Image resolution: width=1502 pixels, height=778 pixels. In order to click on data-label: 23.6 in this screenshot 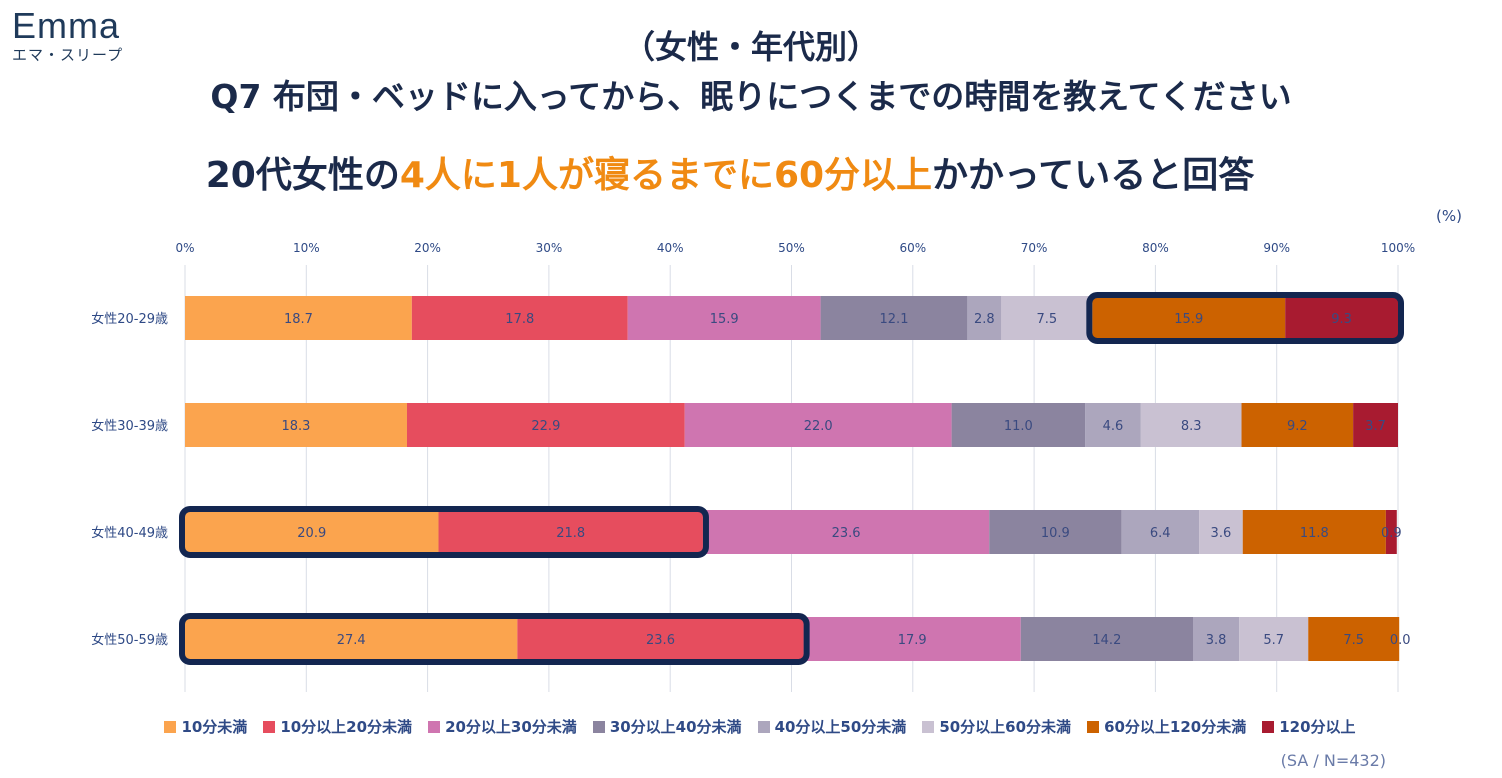, I will do `click(660, 640)`.